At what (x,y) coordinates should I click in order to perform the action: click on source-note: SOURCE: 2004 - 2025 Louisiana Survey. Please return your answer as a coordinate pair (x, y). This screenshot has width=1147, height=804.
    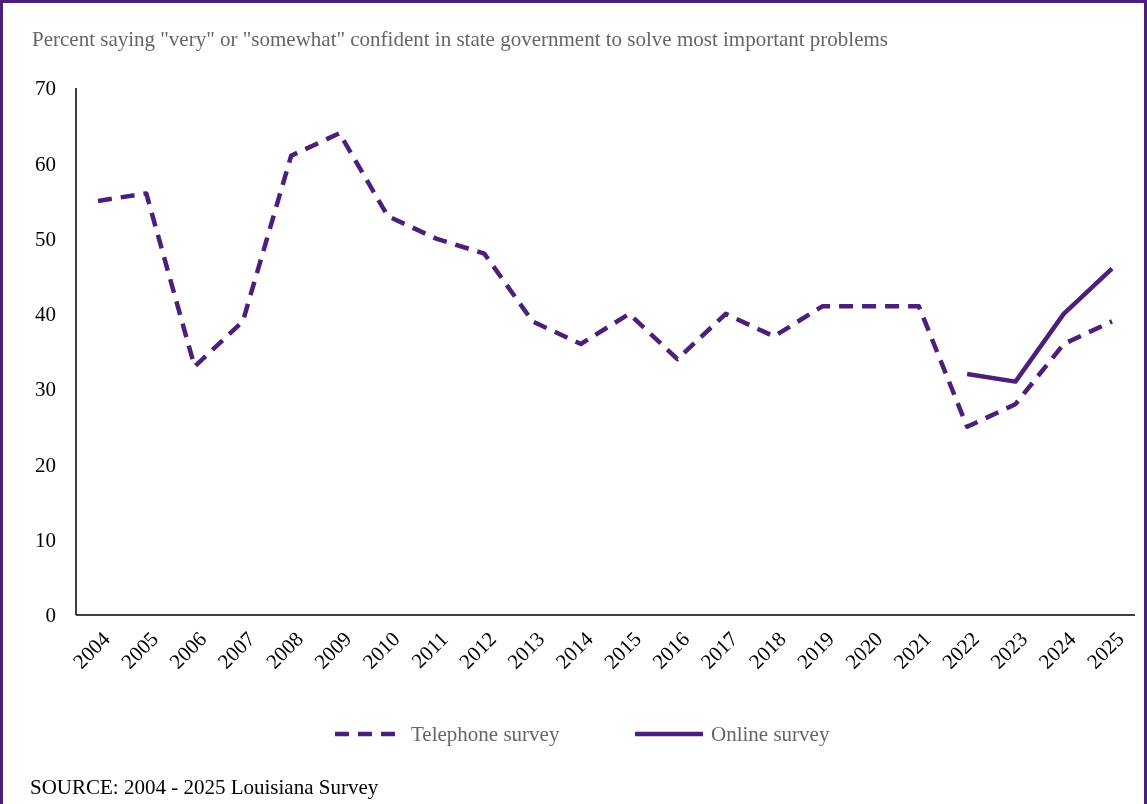
    Looking at the image, I should click on (204, 787).